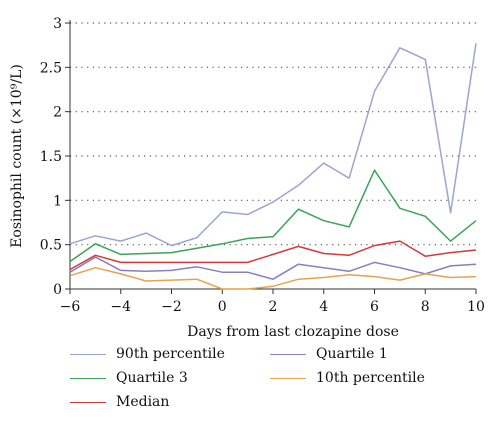 This screenshot has height=424, width=500. I want to click on legend-label-90th: 90th percentile, so click(170, 354).